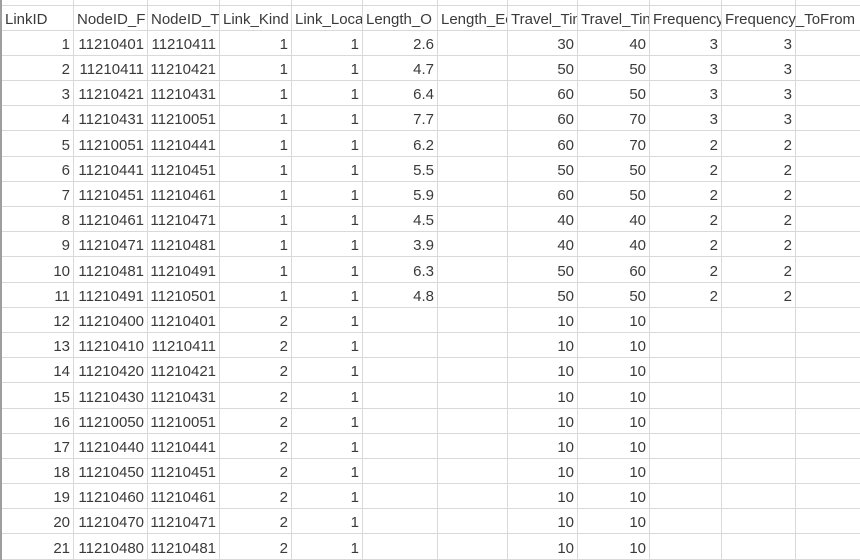  Describe the element at coordinates (38, 345) in the screenshot. I see `cell: 13` at that location.